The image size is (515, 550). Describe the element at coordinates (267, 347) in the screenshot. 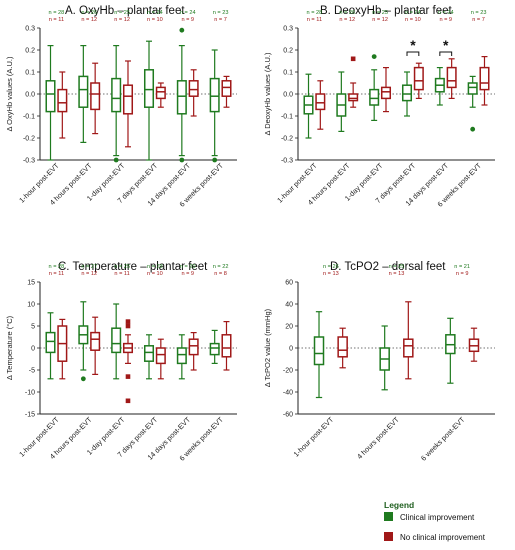

I see `y-axis-label: Δ TcPO2 value (mmHg)` at that location.